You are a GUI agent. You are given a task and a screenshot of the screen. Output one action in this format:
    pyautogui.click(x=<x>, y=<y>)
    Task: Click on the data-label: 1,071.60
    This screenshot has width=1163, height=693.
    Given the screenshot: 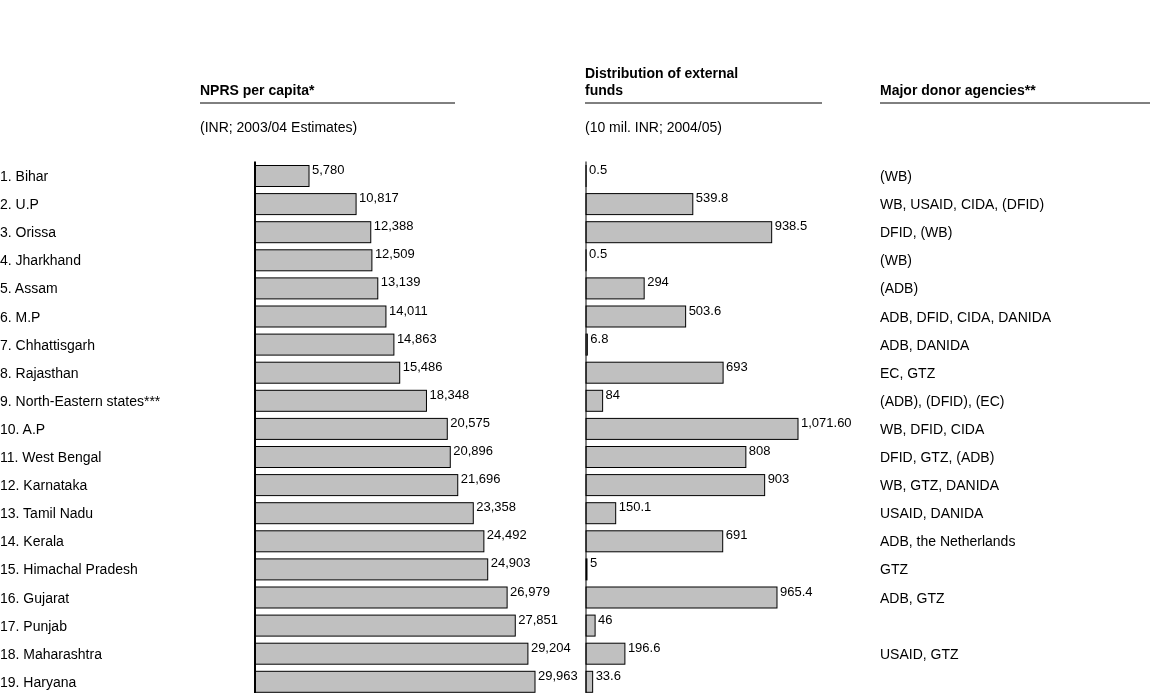 What is the action you would take?
    pyautogui.click(x=826, y=422)
    